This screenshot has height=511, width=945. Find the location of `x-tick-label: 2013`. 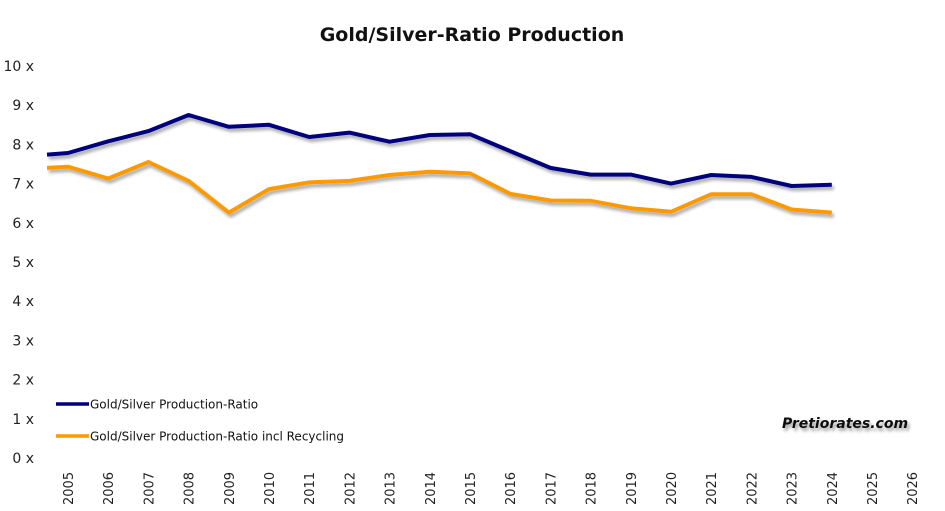

x-tick-label: 2013 is located at coordinates (391, 488).